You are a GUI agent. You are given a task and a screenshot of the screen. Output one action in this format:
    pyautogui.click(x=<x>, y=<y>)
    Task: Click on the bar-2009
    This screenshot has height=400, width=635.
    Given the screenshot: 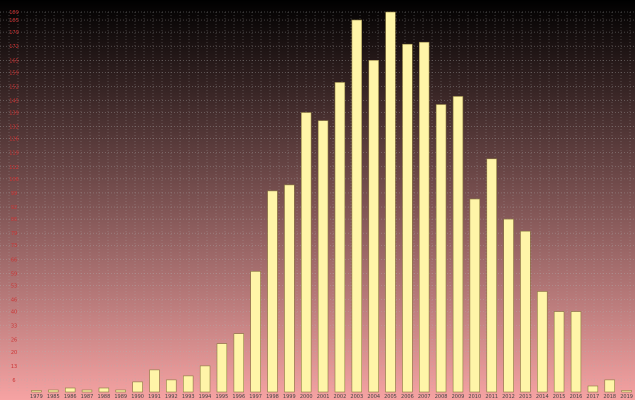 What is the action you would take?
    pyautogui.click(x=458, y=244)
    